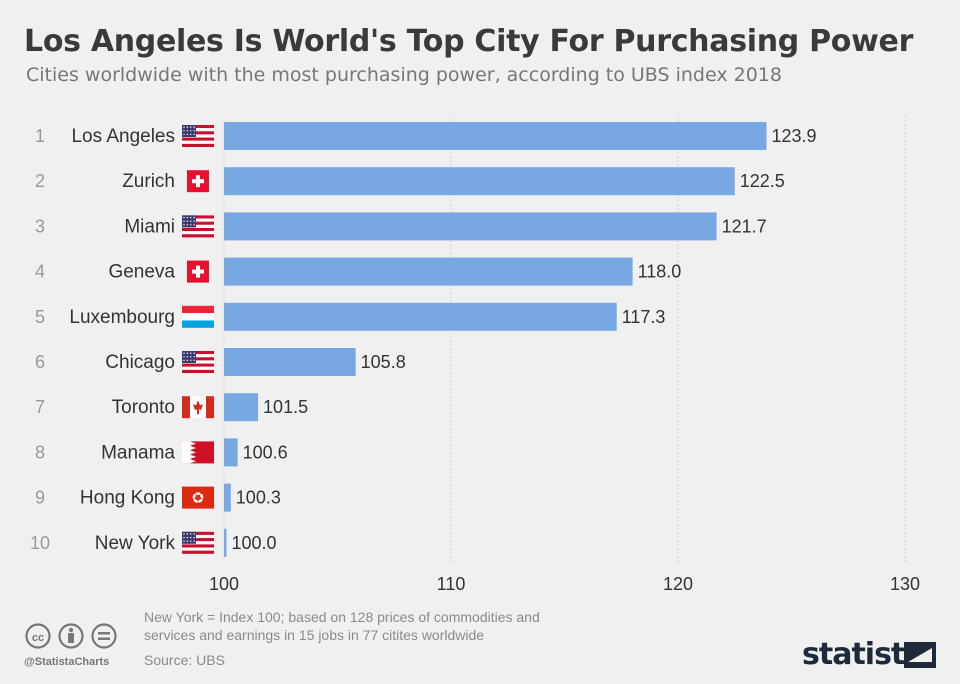  Describe the element at coordinates (644, 317) in the screenshot. I see `value-label: 117.3` at that location.